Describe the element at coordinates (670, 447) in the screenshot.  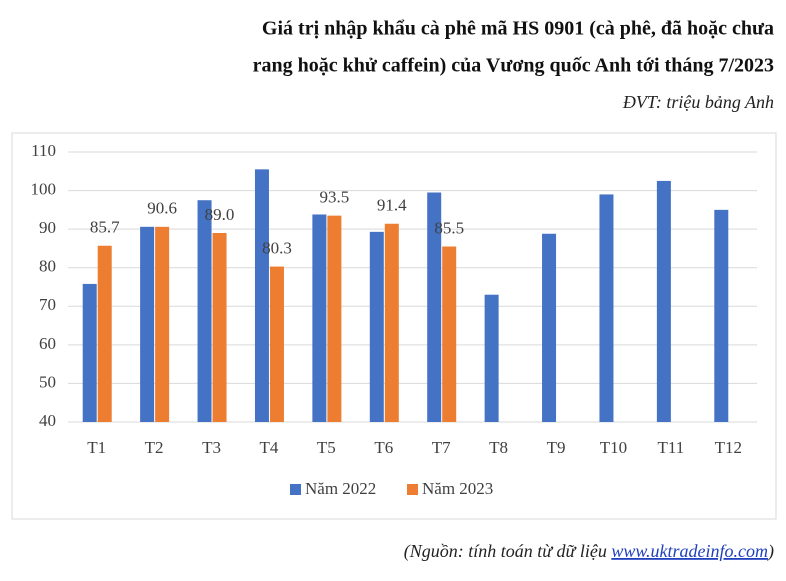
I see `x-tick-label: T11` at that location.